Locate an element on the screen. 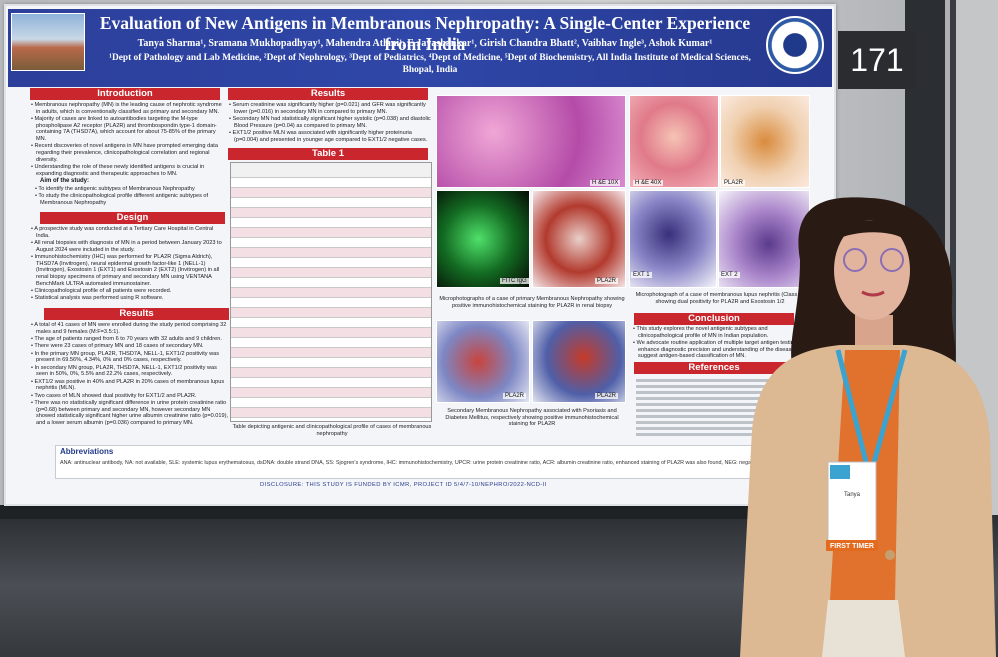  poster-header is located at coordinates (420, 48).